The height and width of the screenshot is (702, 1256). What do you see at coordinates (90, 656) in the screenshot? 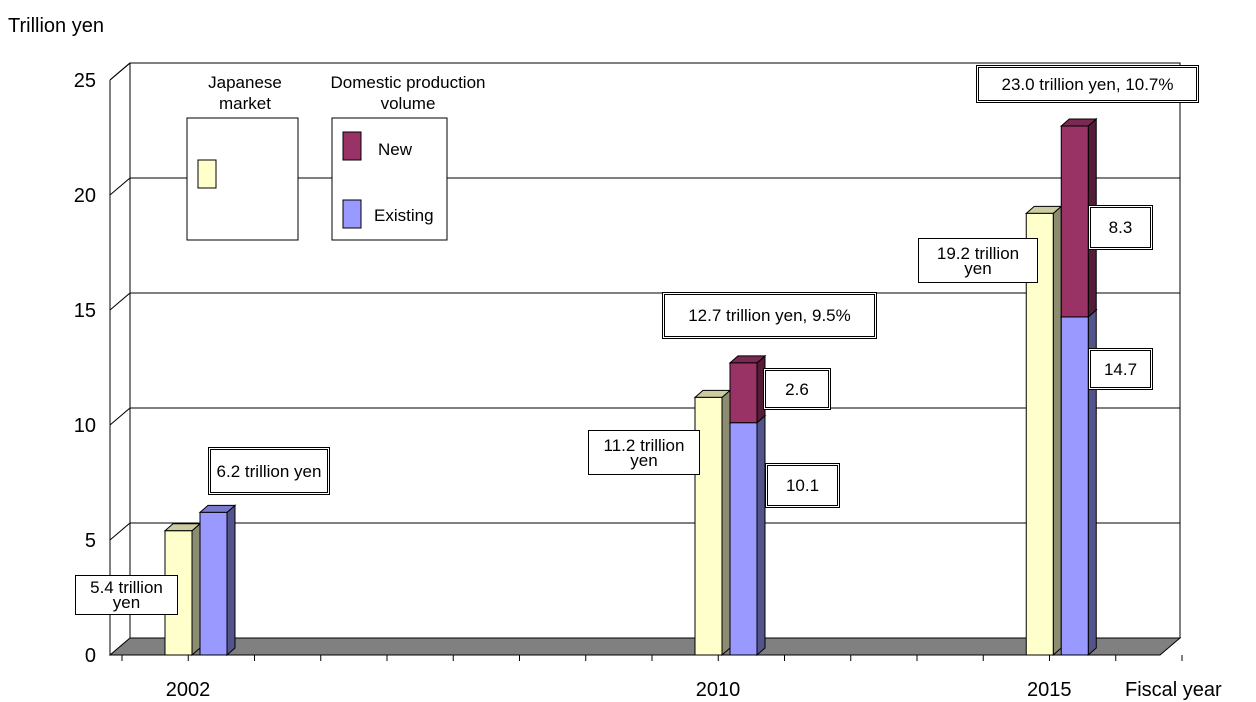
I see `y-tick-label: 0` at bounding box center [90, 656].